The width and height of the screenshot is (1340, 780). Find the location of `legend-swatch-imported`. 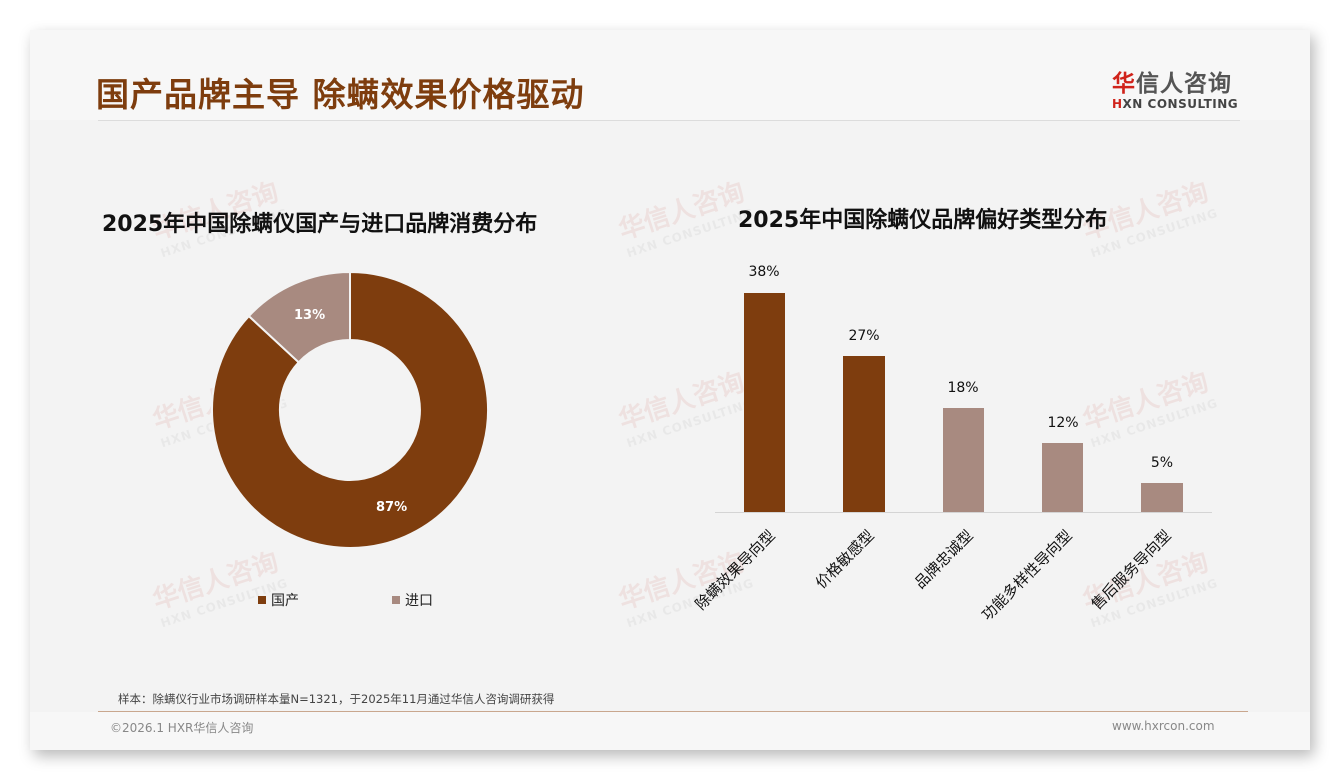

legend-swatch-imported is located at coordinates (396, 600).